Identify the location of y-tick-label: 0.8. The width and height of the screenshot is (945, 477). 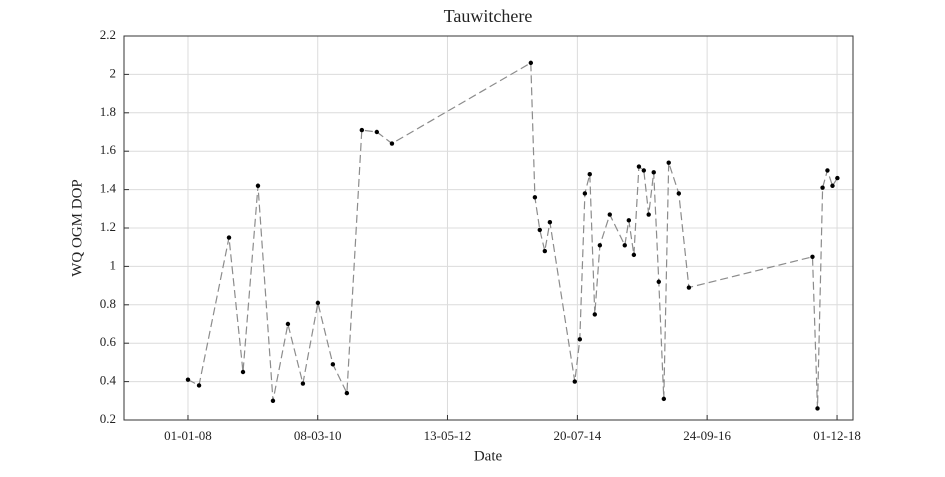
(108, 303).